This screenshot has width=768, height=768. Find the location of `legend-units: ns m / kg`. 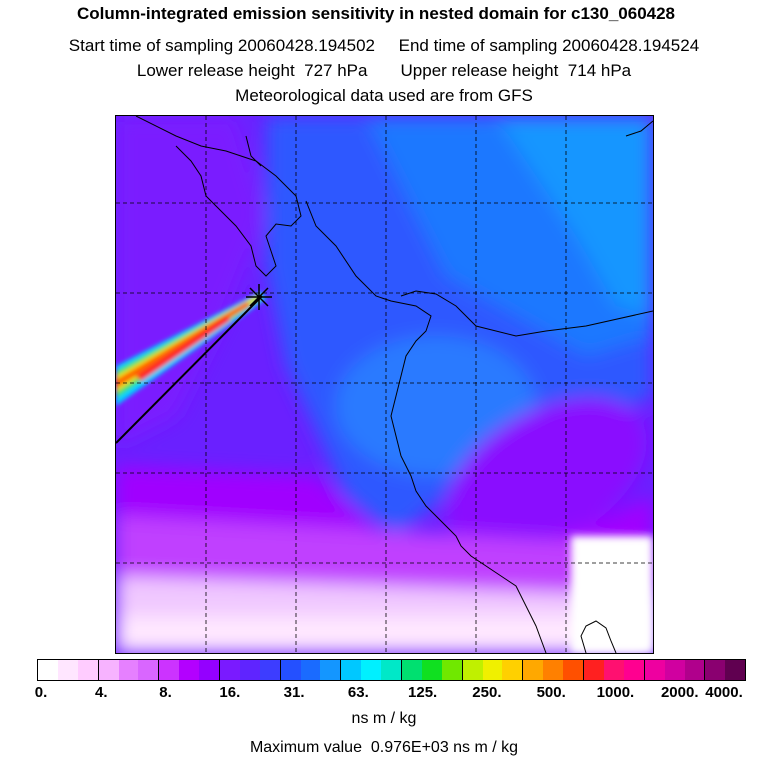

legend-units: ns m / kg is located at coordinates (384, 718).